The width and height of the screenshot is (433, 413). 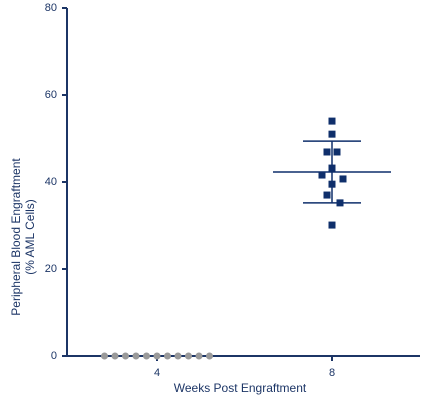 What do you see at coordinates (16, 237) in the screenshot?
I see `y-axis-title: Peripheral Blood Engraftment` at bounding box center [16, 237].